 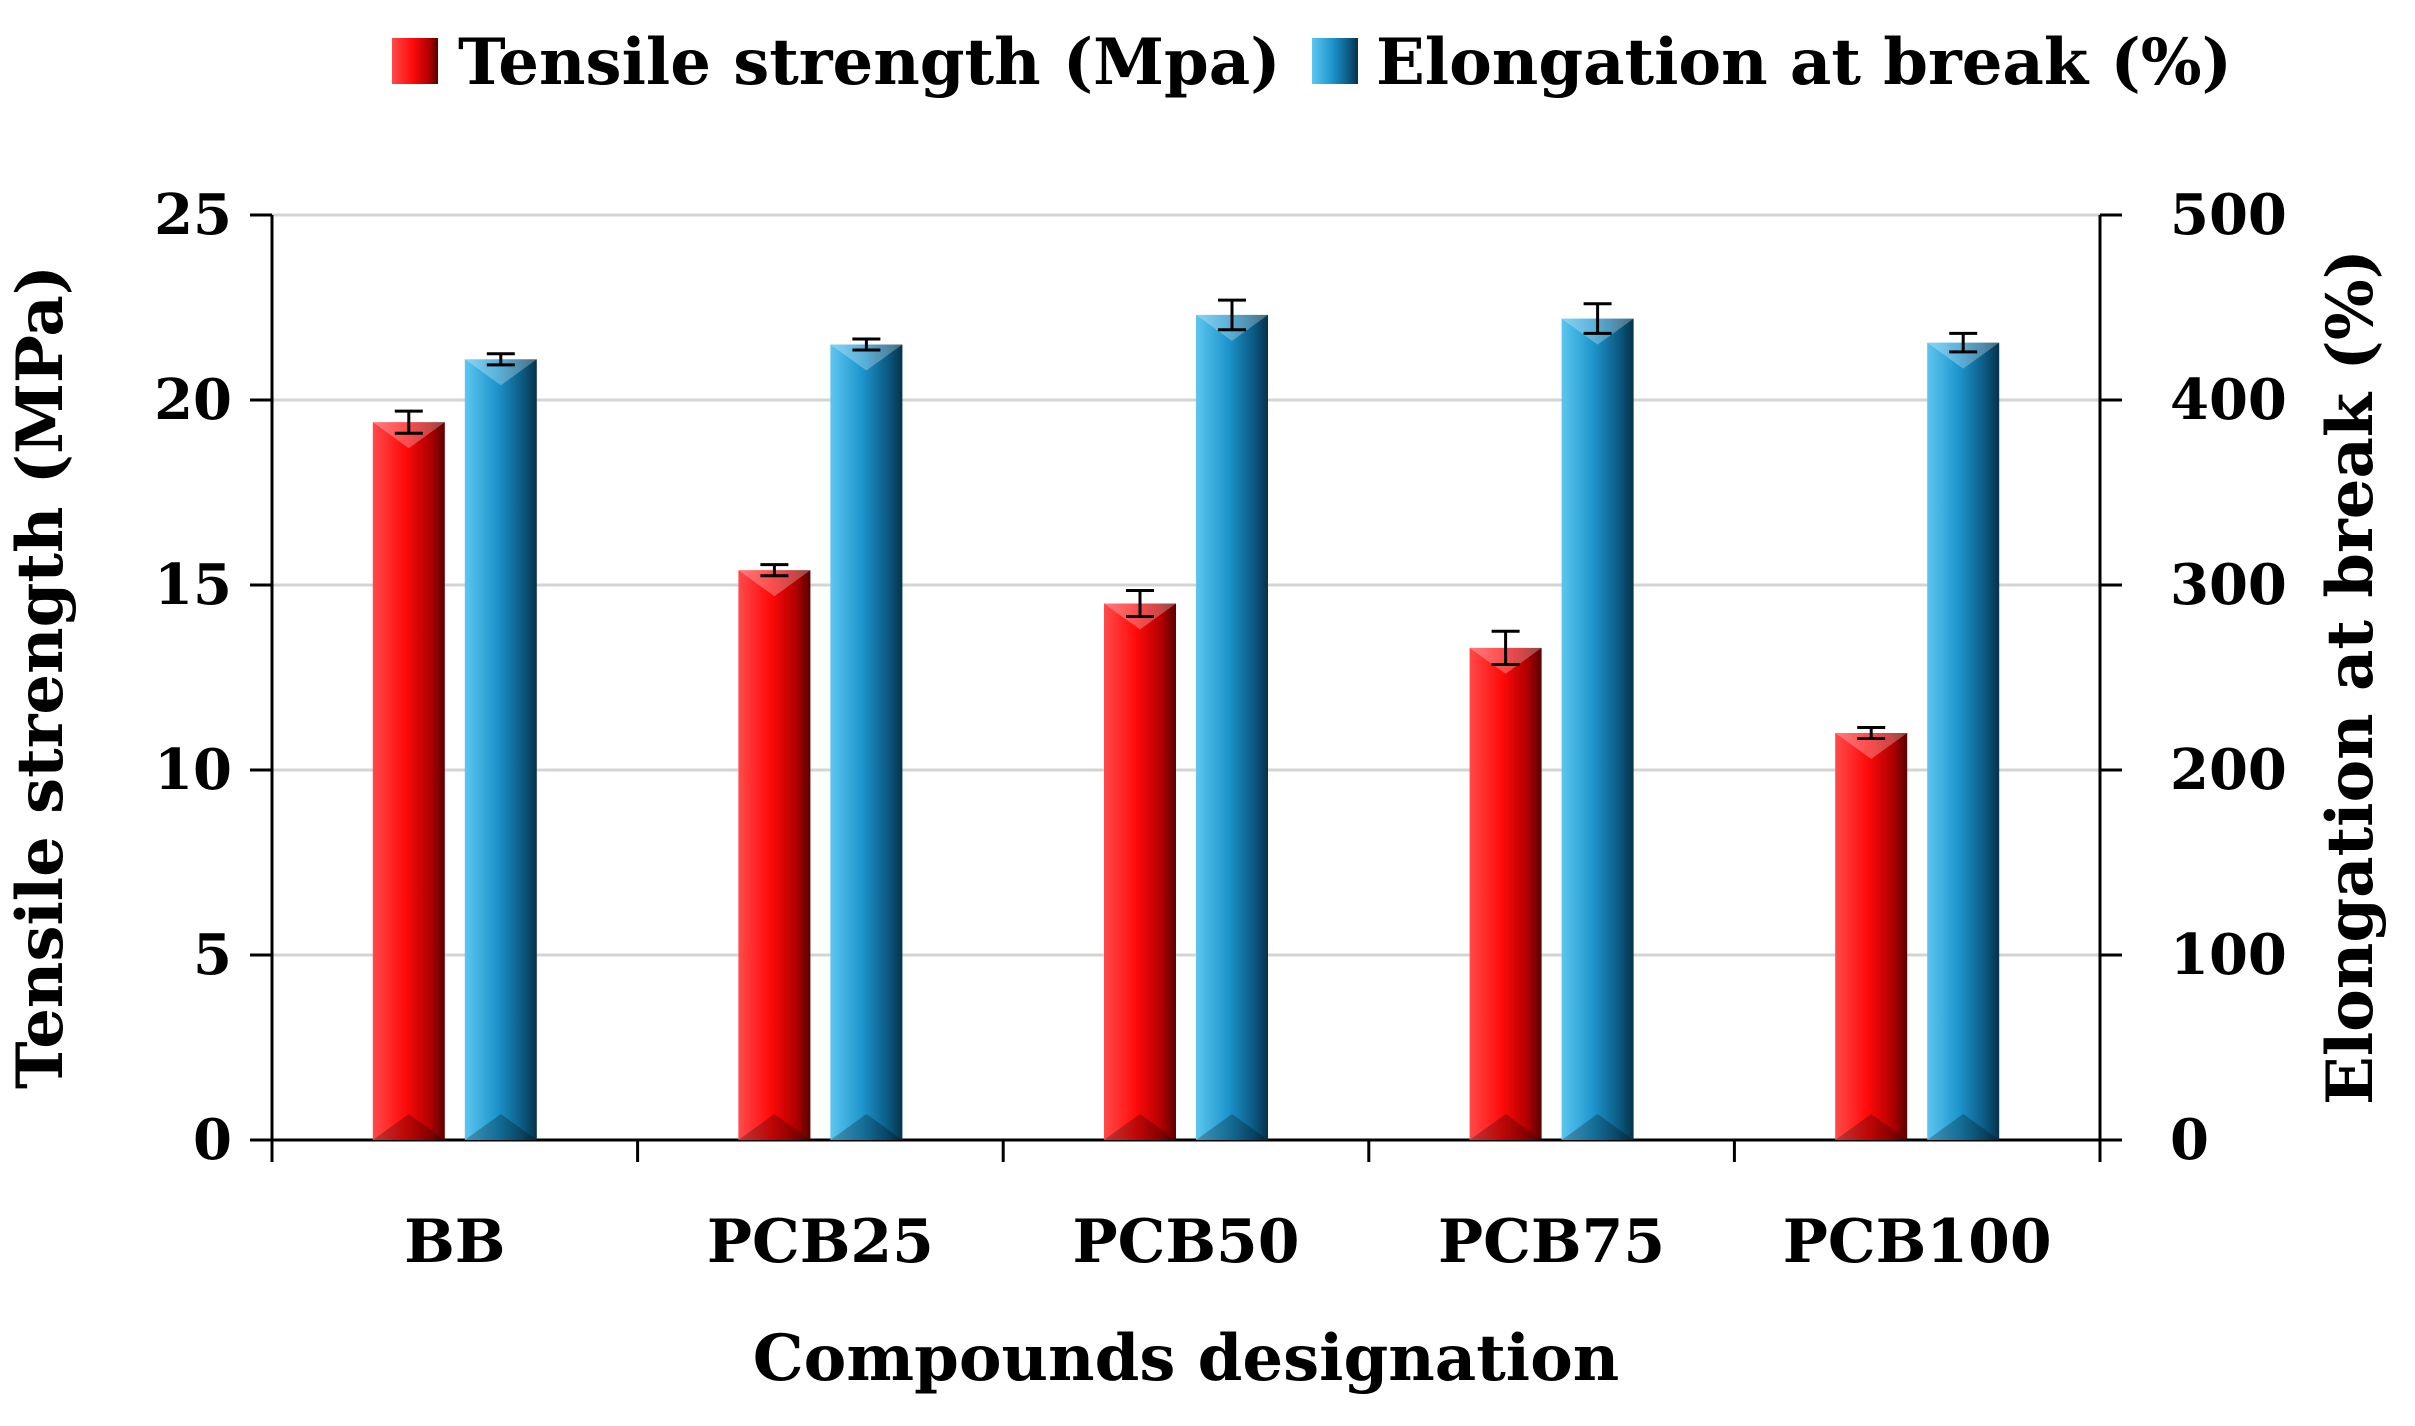 I want to click on right-tick-label: 500, so click(x=2228, y=215).